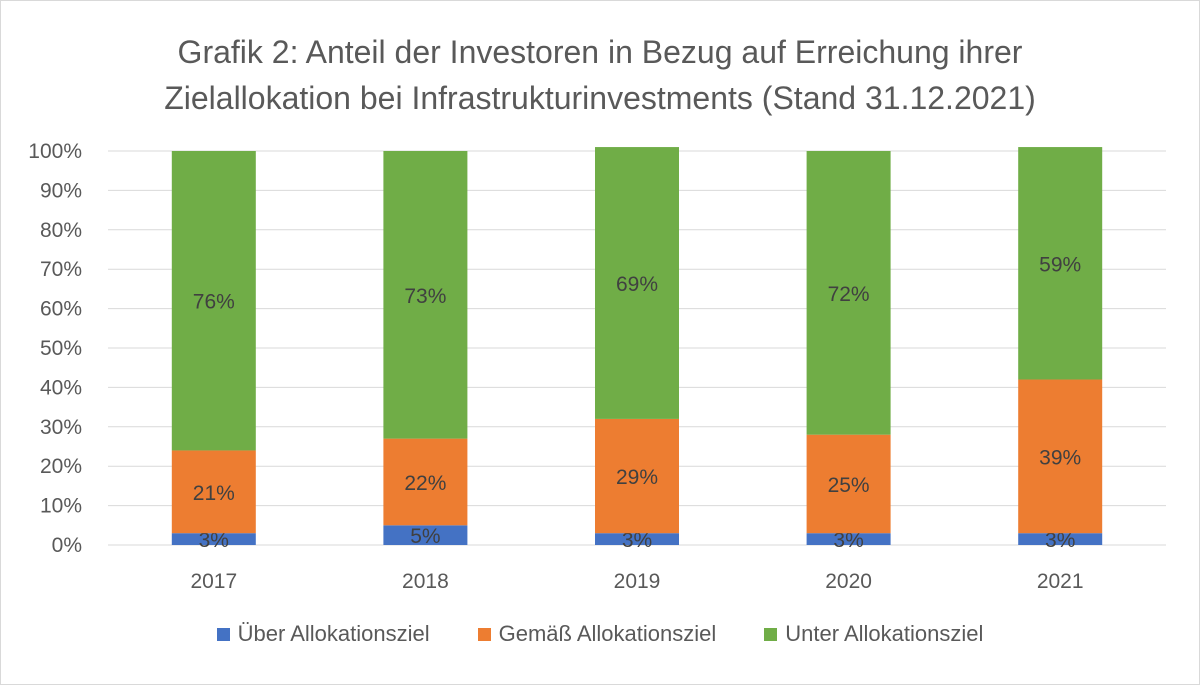 The width and height of the screenshot is (1200, 685). Describe the element at coordinates (223, 634) in the screenshot. I see `legend-swatch-ueber` at that location.